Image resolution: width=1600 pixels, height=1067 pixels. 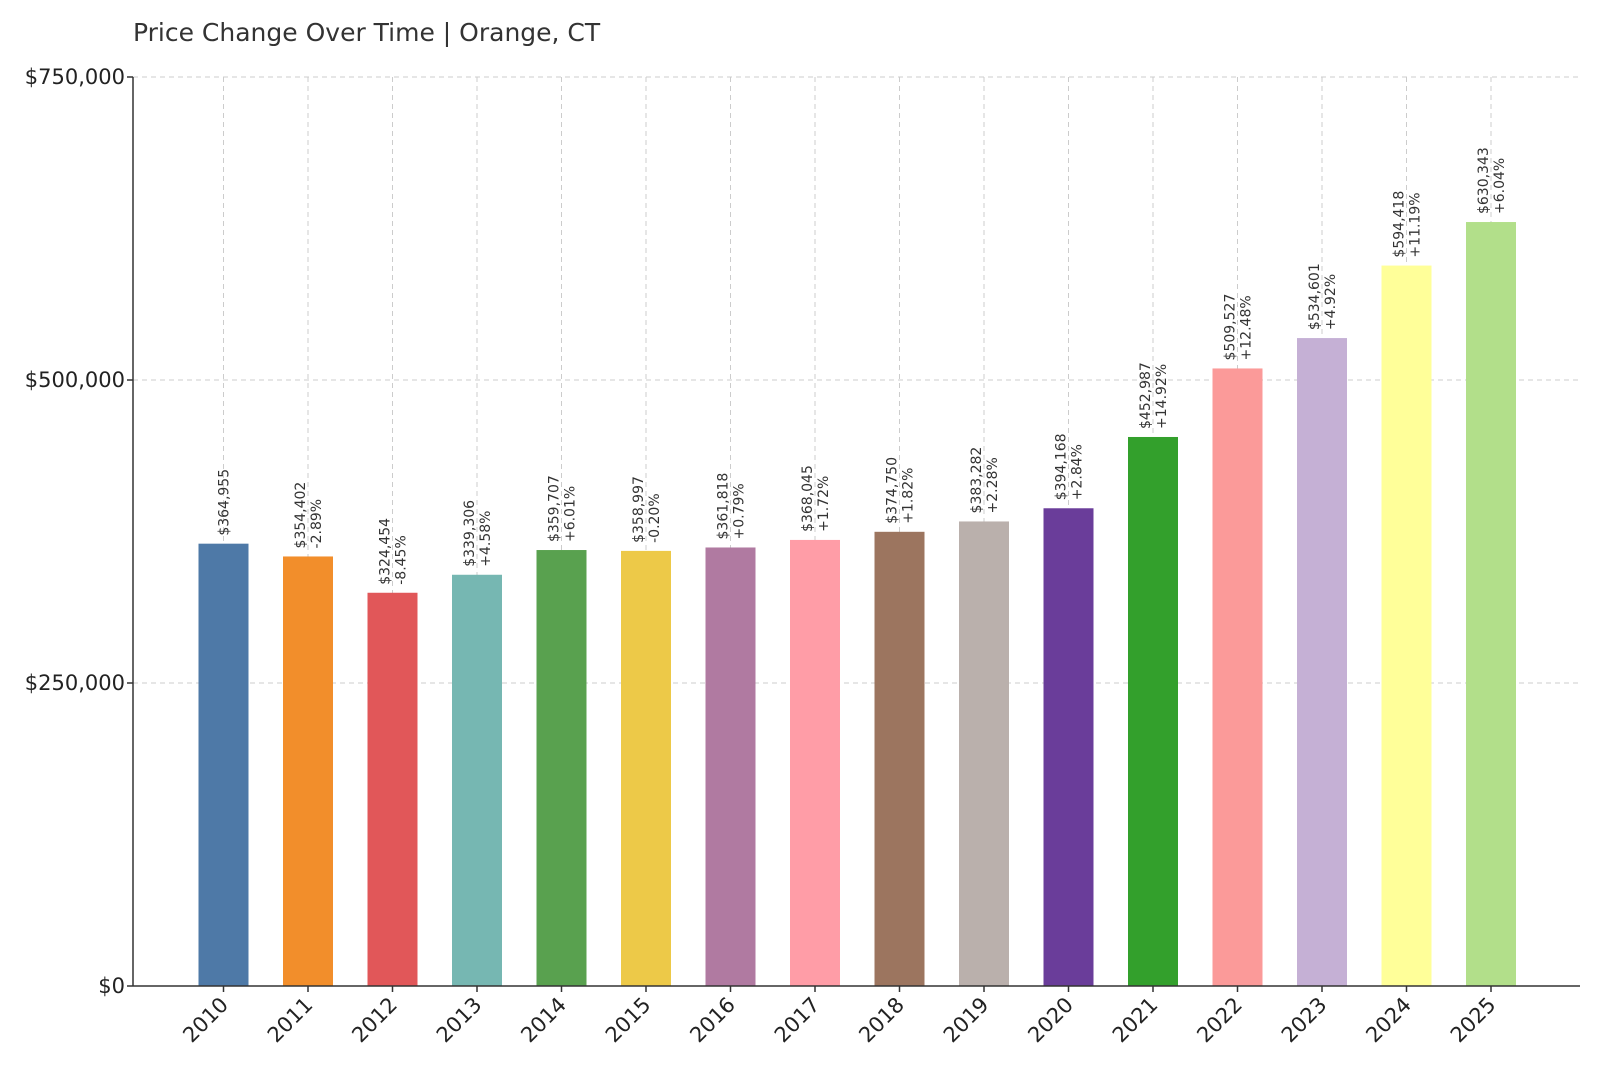 I want to click on bar-2025, so click(x=1491, y=604).